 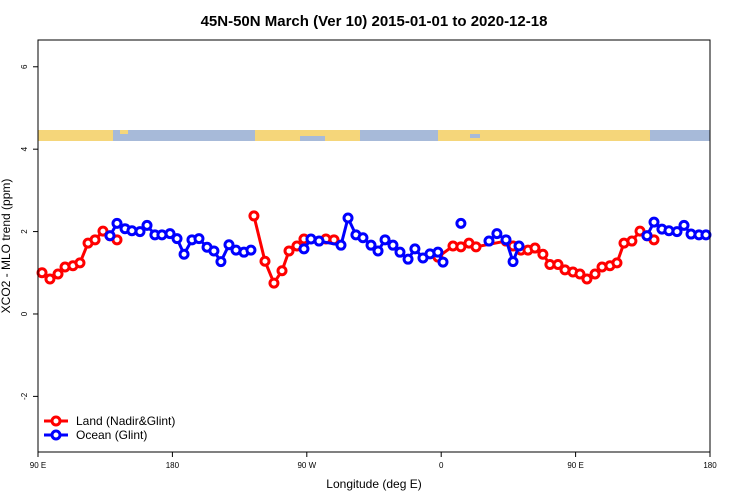 What do you see at coordinates (407, 240) in the screenshot?
I see `series-line` at bounding box center [407, 240].